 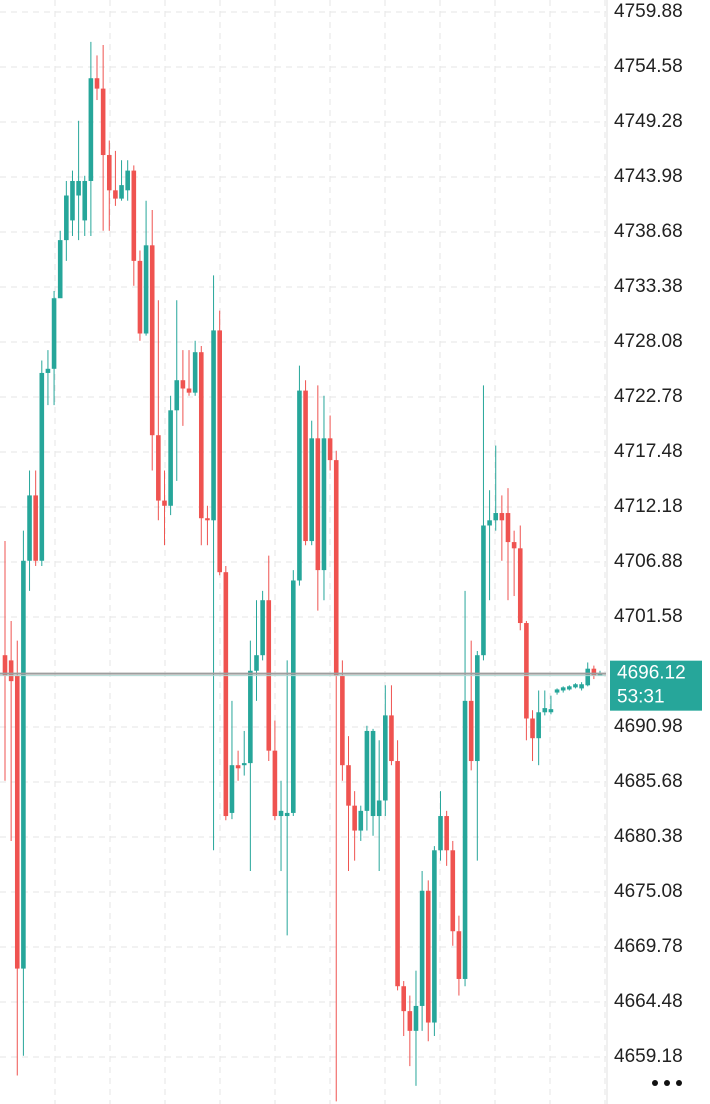 What do you see at coordinates (648, 616) in the screenshot?
I see `y-tick-label: 4701.58` at bounding box center [648, 616].